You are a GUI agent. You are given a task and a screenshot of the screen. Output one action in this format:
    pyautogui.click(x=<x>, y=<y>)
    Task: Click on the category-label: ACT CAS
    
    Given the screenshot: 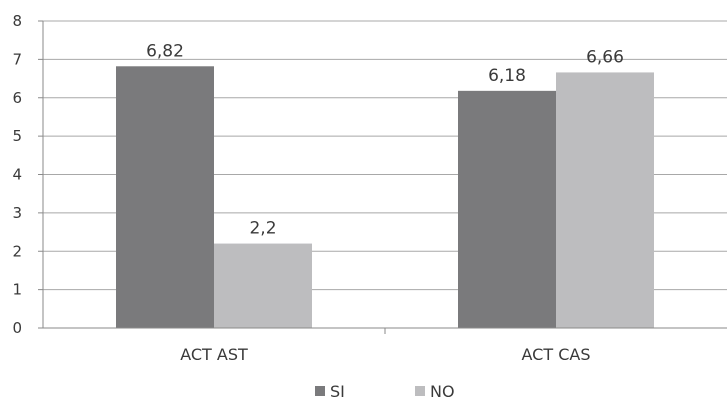 What is the action you would take?
    pyautogui.click(x=556, y=354)
    